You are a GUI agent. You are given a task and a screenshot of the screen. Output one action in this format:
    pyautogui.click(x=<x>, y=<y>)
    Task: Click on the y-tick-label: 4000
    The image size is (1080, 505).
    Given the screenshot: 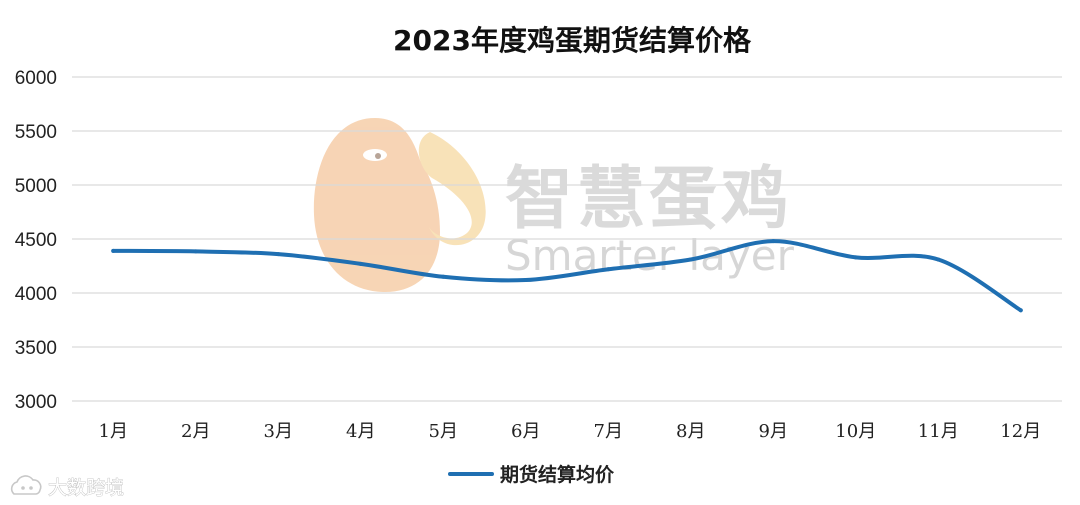 What is the action you would take?
    pyautogui.click(x=36, y=294)
    